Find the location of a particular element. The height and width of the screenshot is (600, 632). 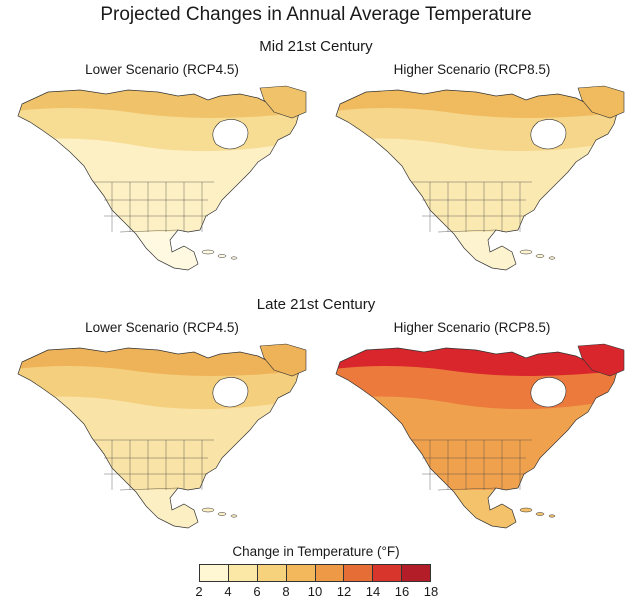

panel-label-mid-lower: Lower Scenario (RCP4.5) is located at coordinates (162, 69).